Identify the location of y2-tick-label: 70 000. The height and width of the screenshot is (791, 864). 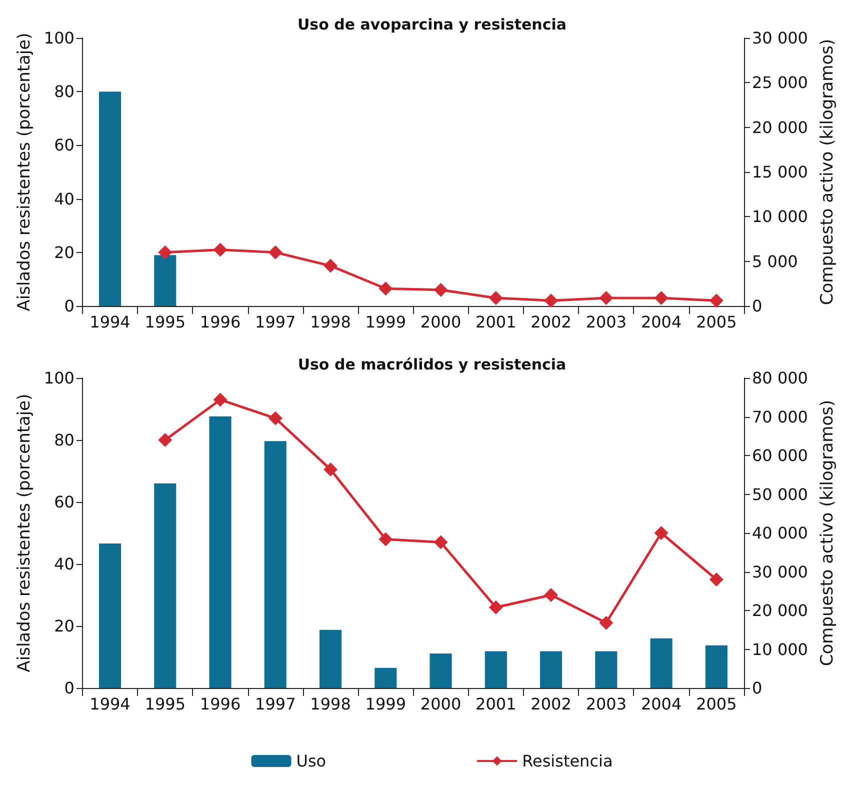
(780, 416).